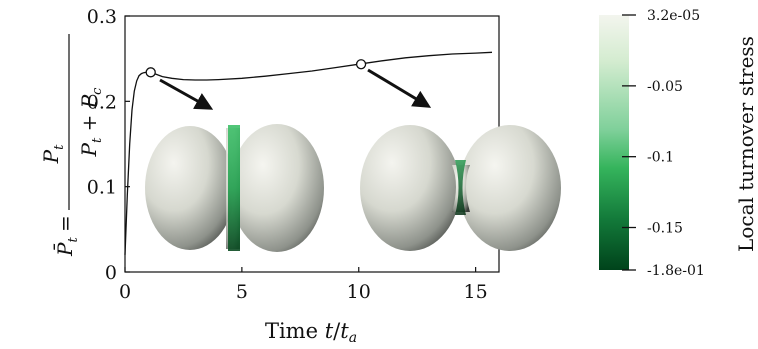 The image size is (758, 349). What do you see at coordinates (256, 68) in the screenshot?
I see `markers` at bounding box center [256, 68].